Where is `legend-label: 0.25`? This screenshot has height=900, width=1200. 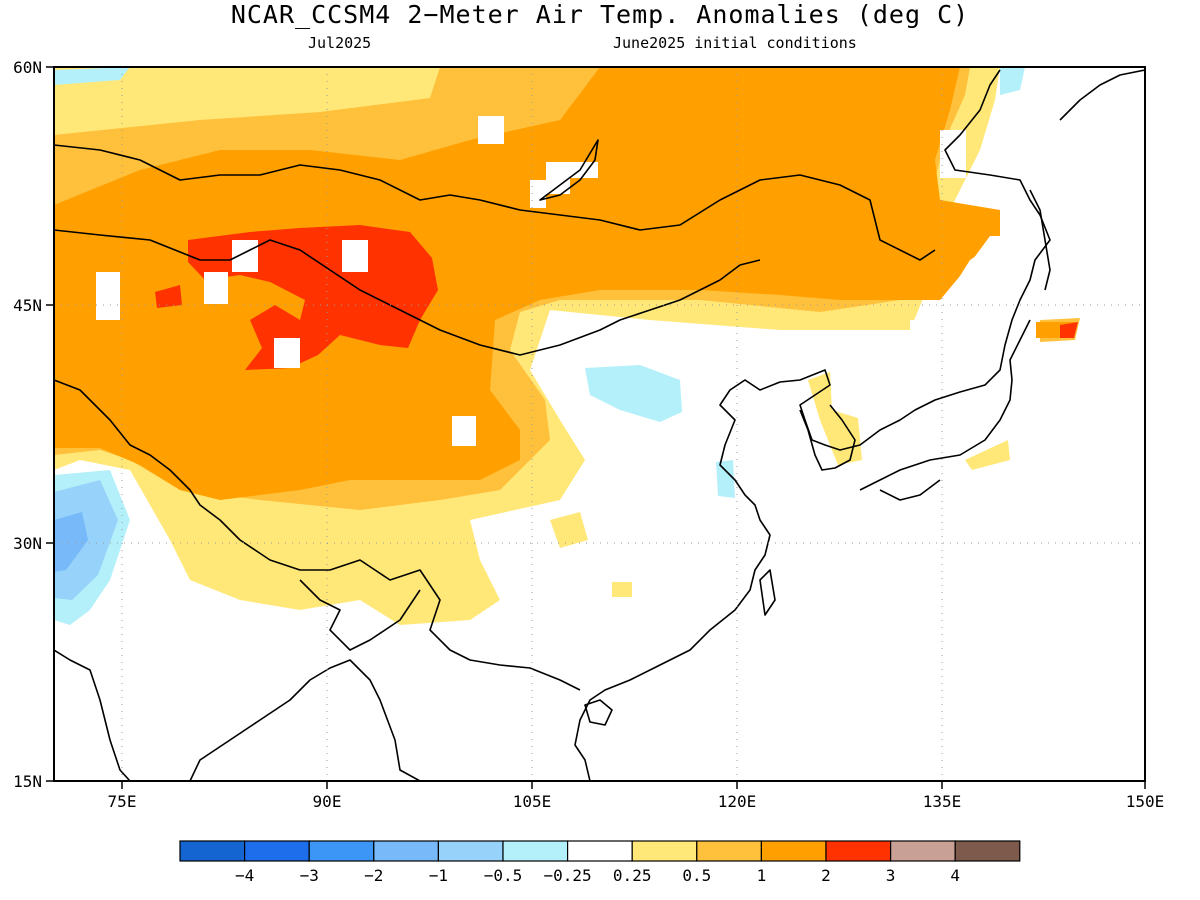
legend-label: 0.25 is located at coordinates (632, 875).